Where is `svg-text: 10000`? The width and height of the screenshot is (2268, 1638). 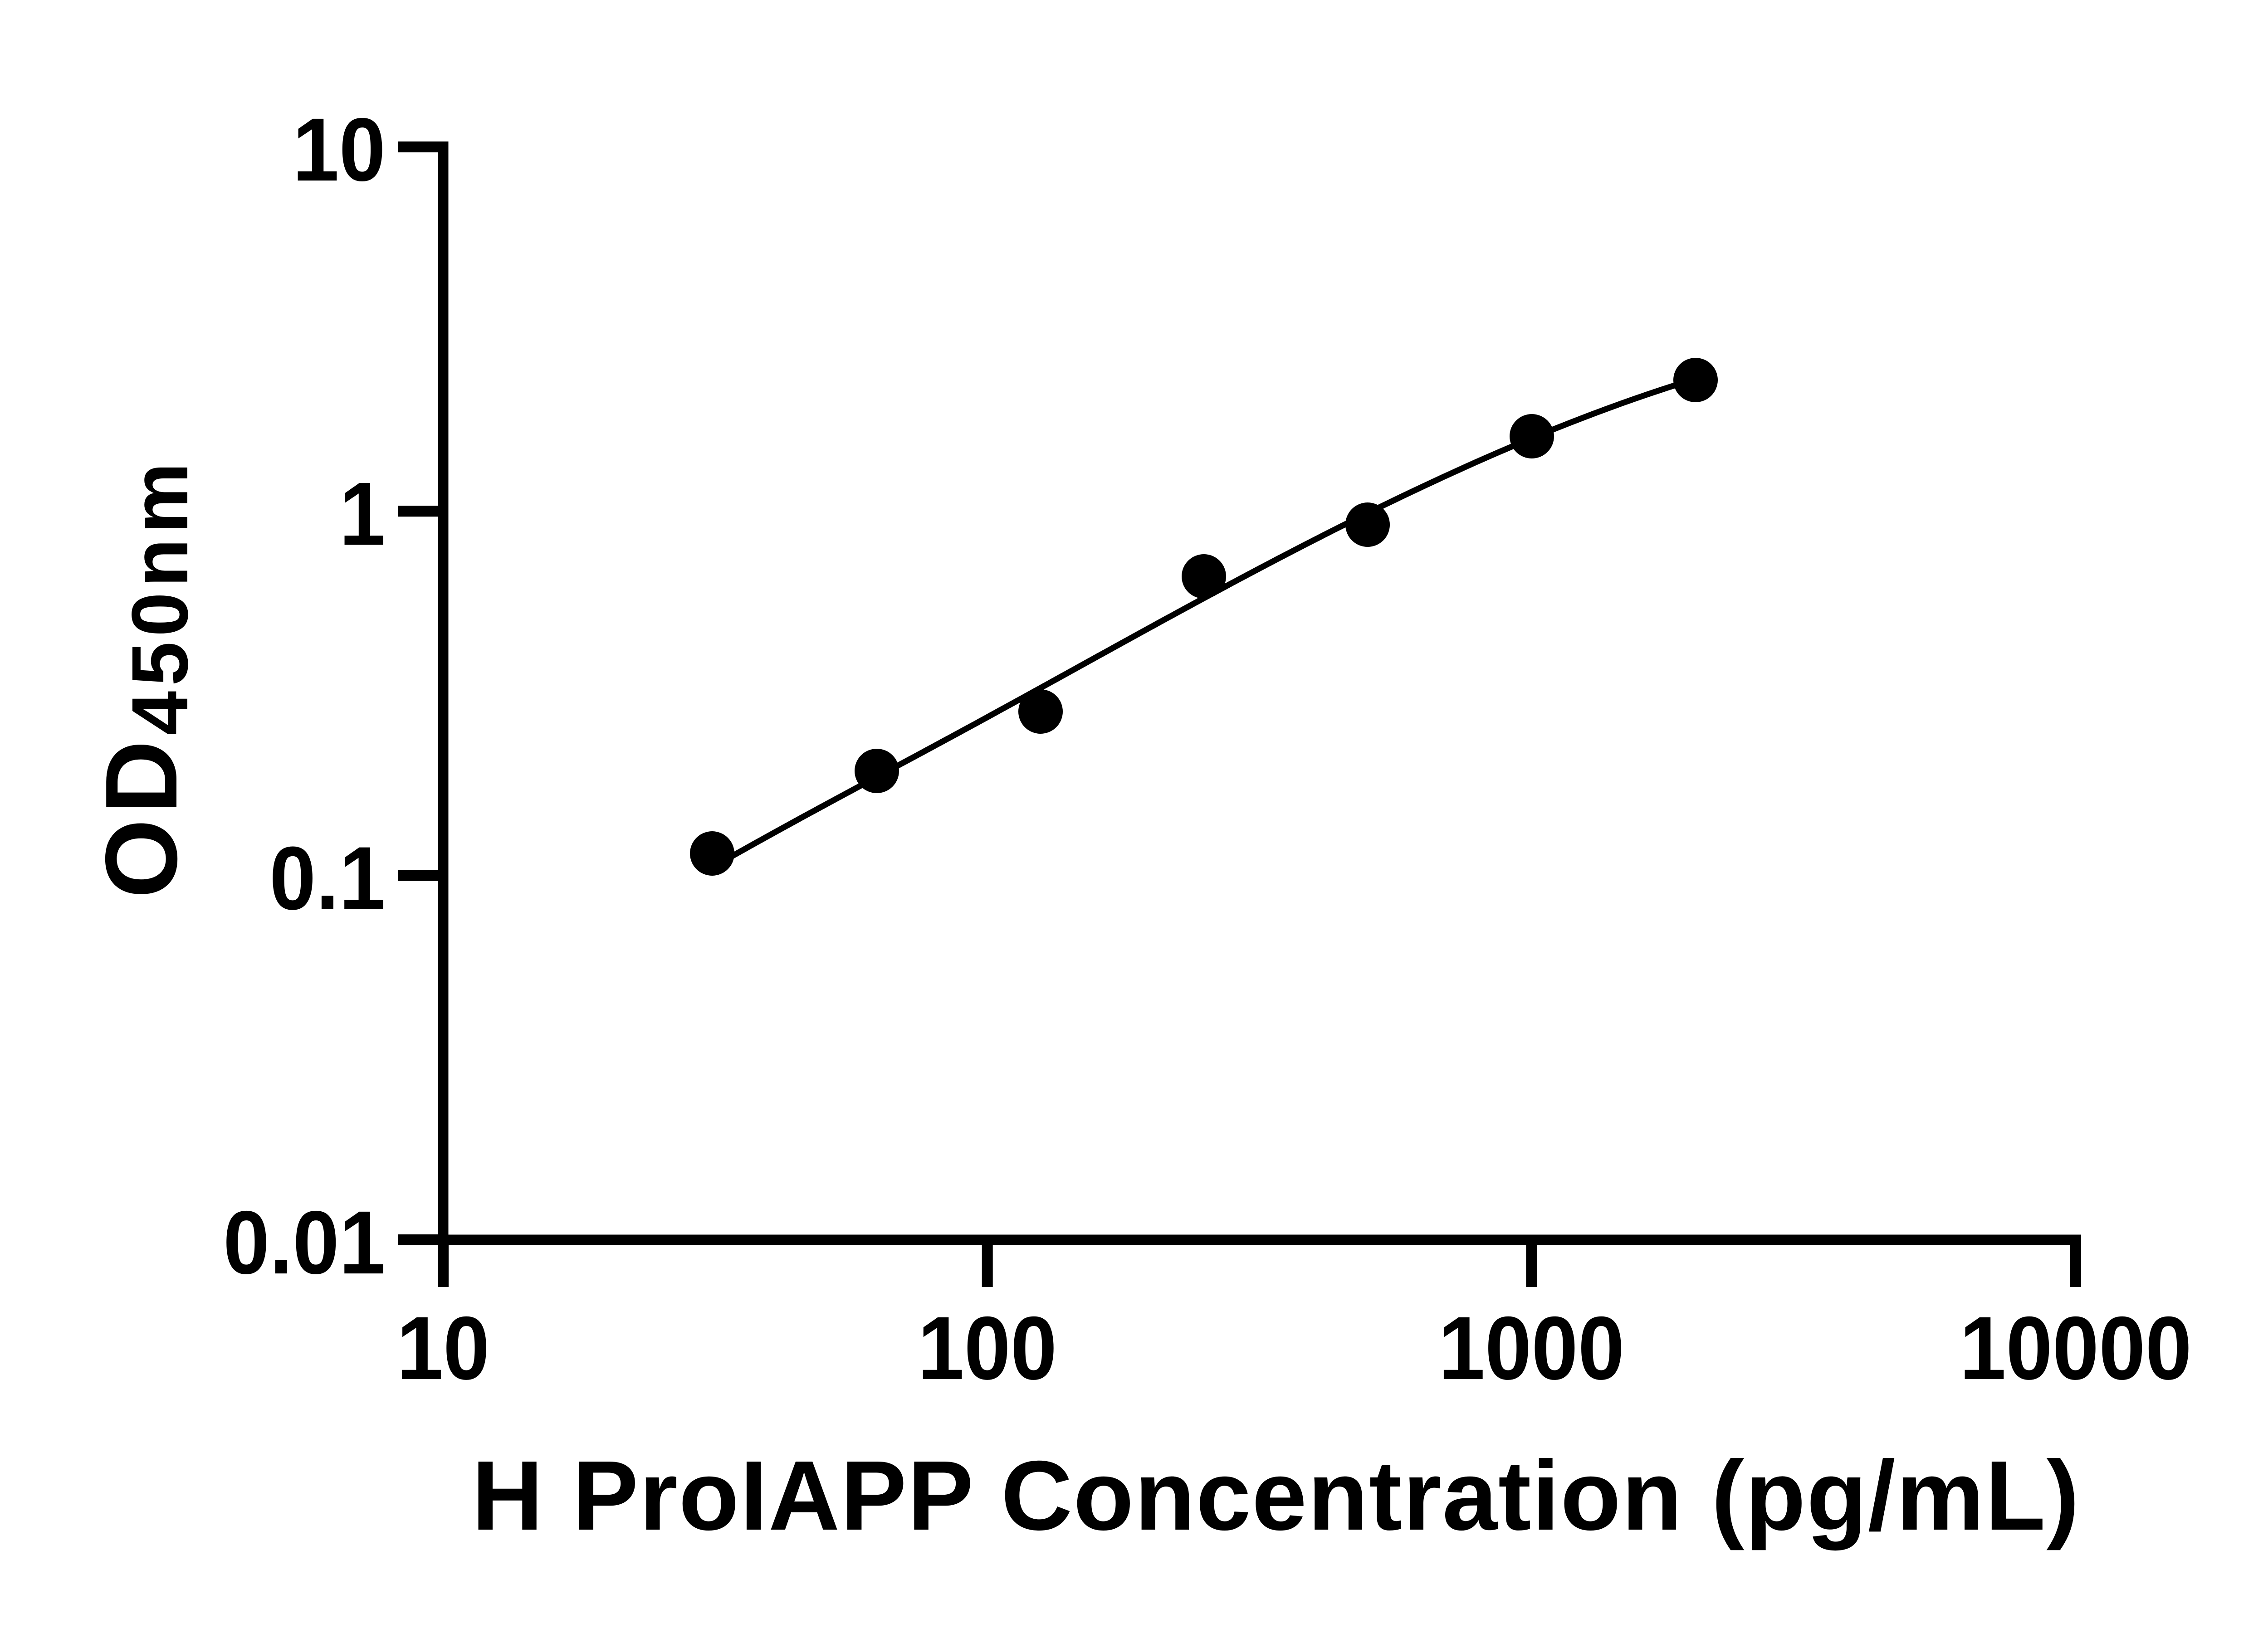
svg-text: 10000 is located at coordinates (2076, 1348).